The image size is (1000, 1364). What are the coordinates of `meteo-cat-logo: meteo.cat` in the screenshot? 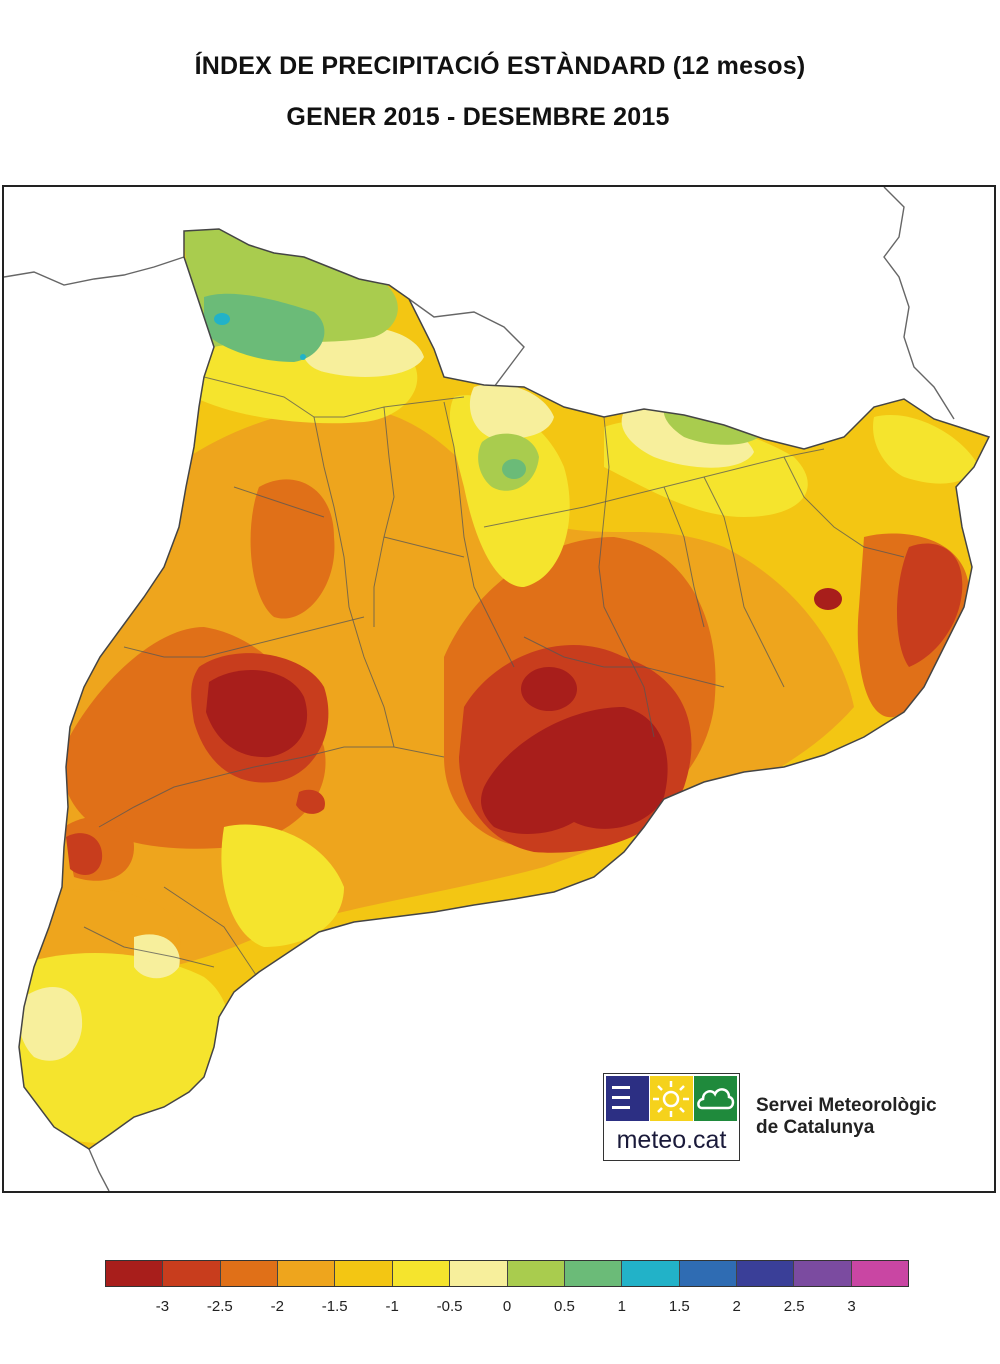 It's located at (671, 1117).